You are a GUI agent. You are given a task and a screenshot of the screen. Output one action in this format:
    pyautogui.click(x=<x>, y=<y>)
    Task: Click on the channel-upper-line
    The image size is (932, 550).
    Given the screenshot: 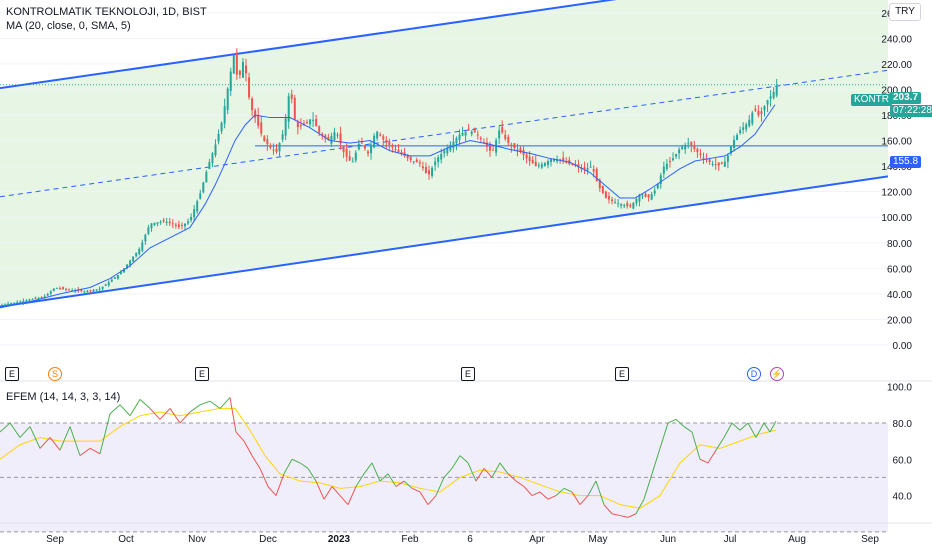 What is the action you would take?
    pyautogui.click(x=380, y=45)
    